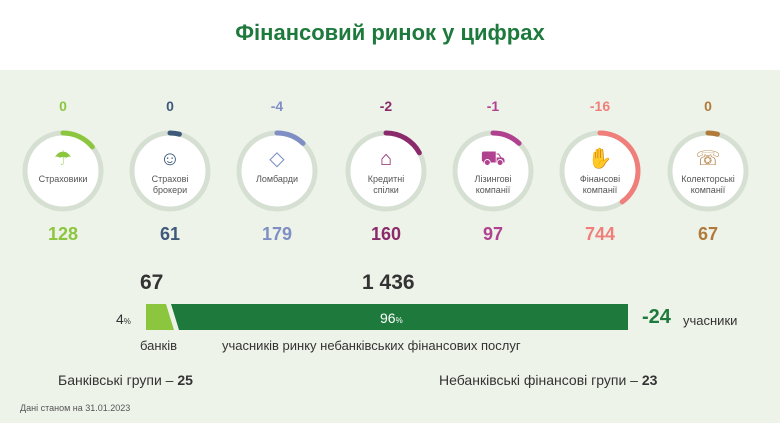 This screenshot has height=423, width=780. Describe the element at coordinates (159, 345) in the screenshot. I see `banks-label: банків` at that location.